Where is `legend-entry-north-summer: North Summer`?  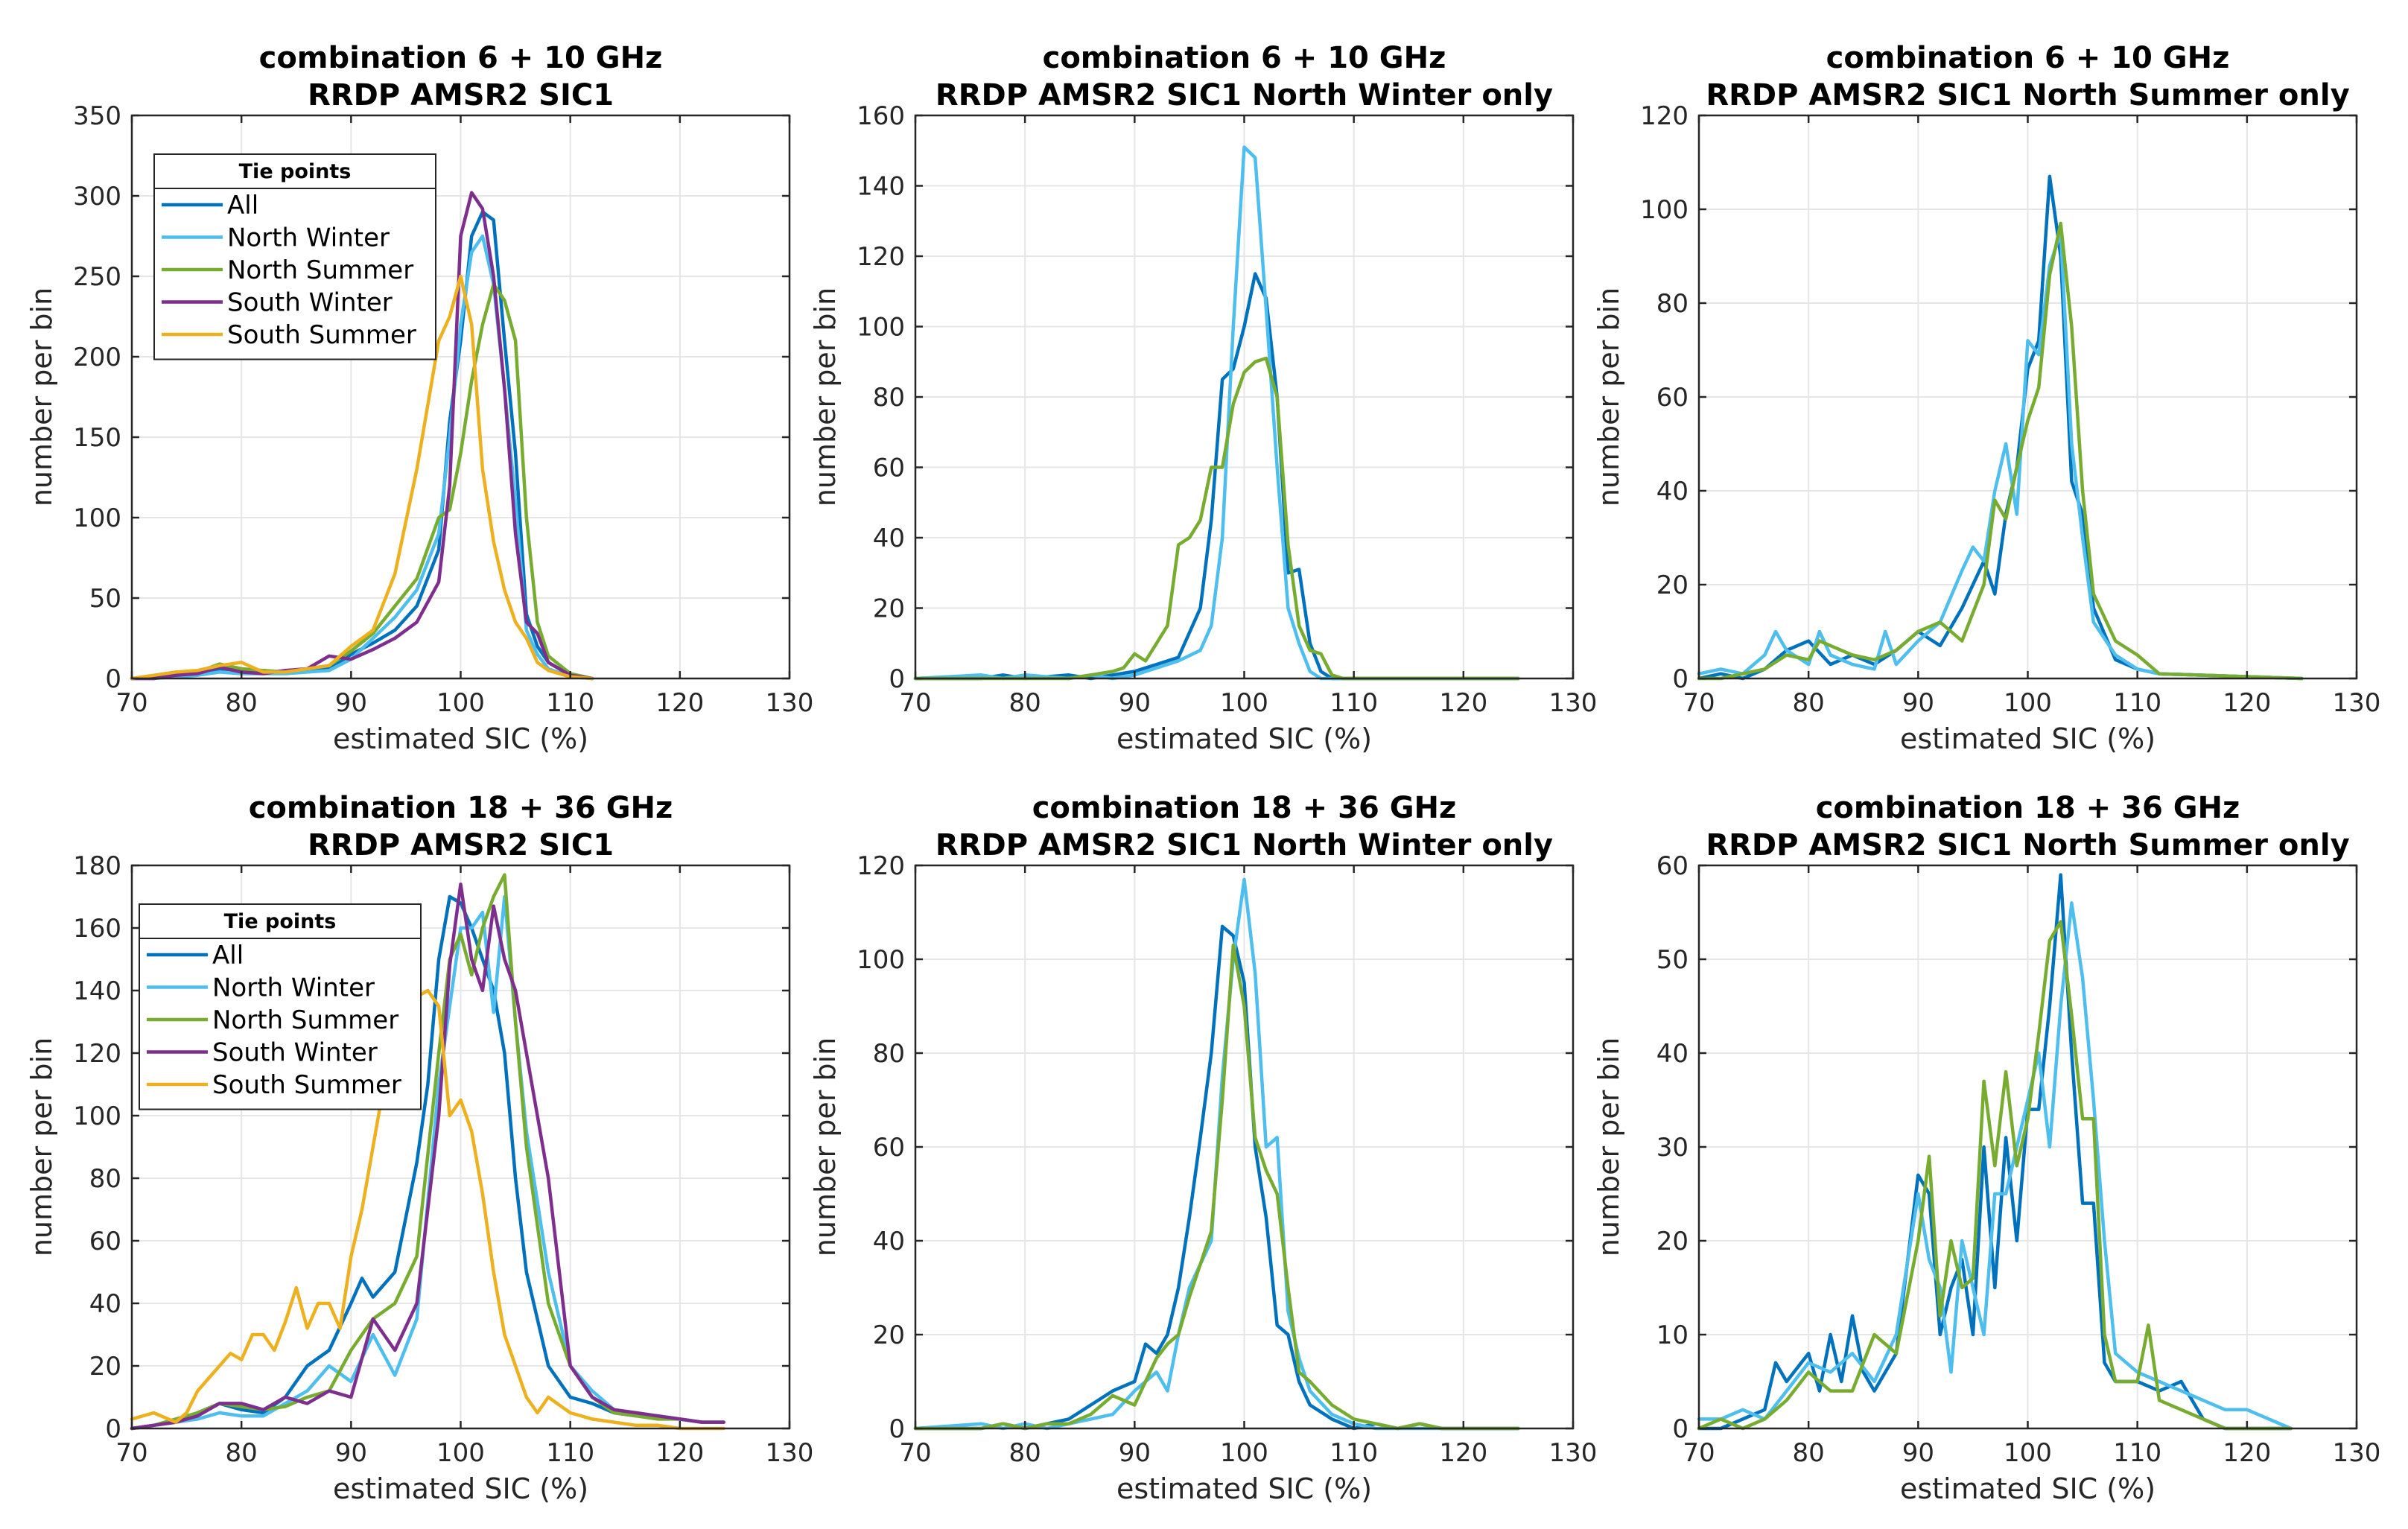 legend-entry-north-summer: North Summer is located at coordinates (320, 270).